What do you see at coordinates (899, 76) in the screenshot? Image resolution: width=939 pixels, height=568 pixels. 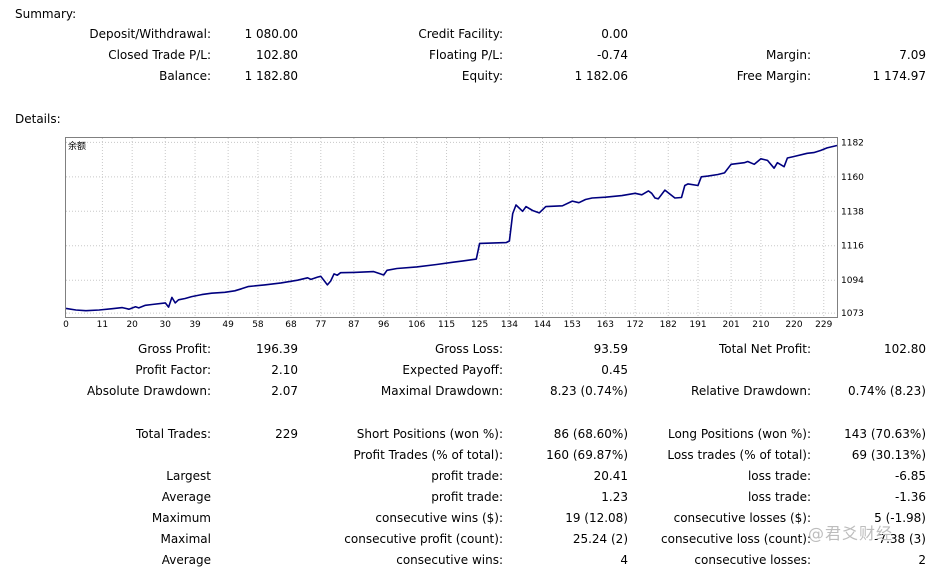 I see `free-margin-value: 1 174.97` at bounding box center [899, 76].